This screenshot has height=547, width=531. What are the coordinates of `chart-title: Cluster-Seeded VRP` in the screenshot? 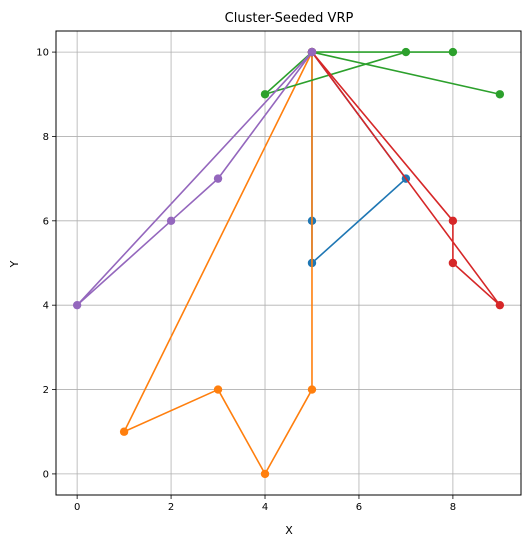 It's located at (289, 18).